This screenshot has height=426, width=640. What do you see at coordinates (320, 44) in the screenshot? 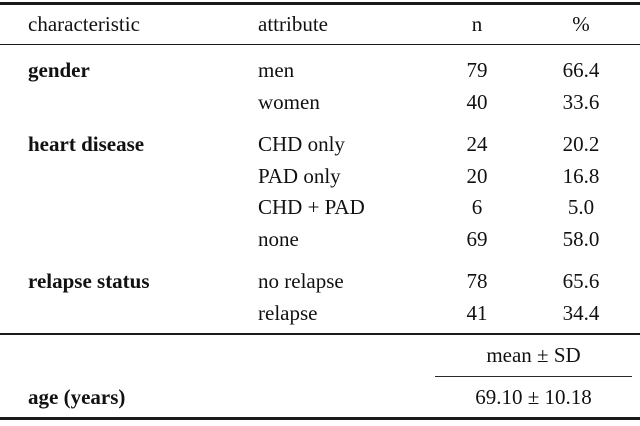
I see `header-rule` at bounding box center [320, 44].